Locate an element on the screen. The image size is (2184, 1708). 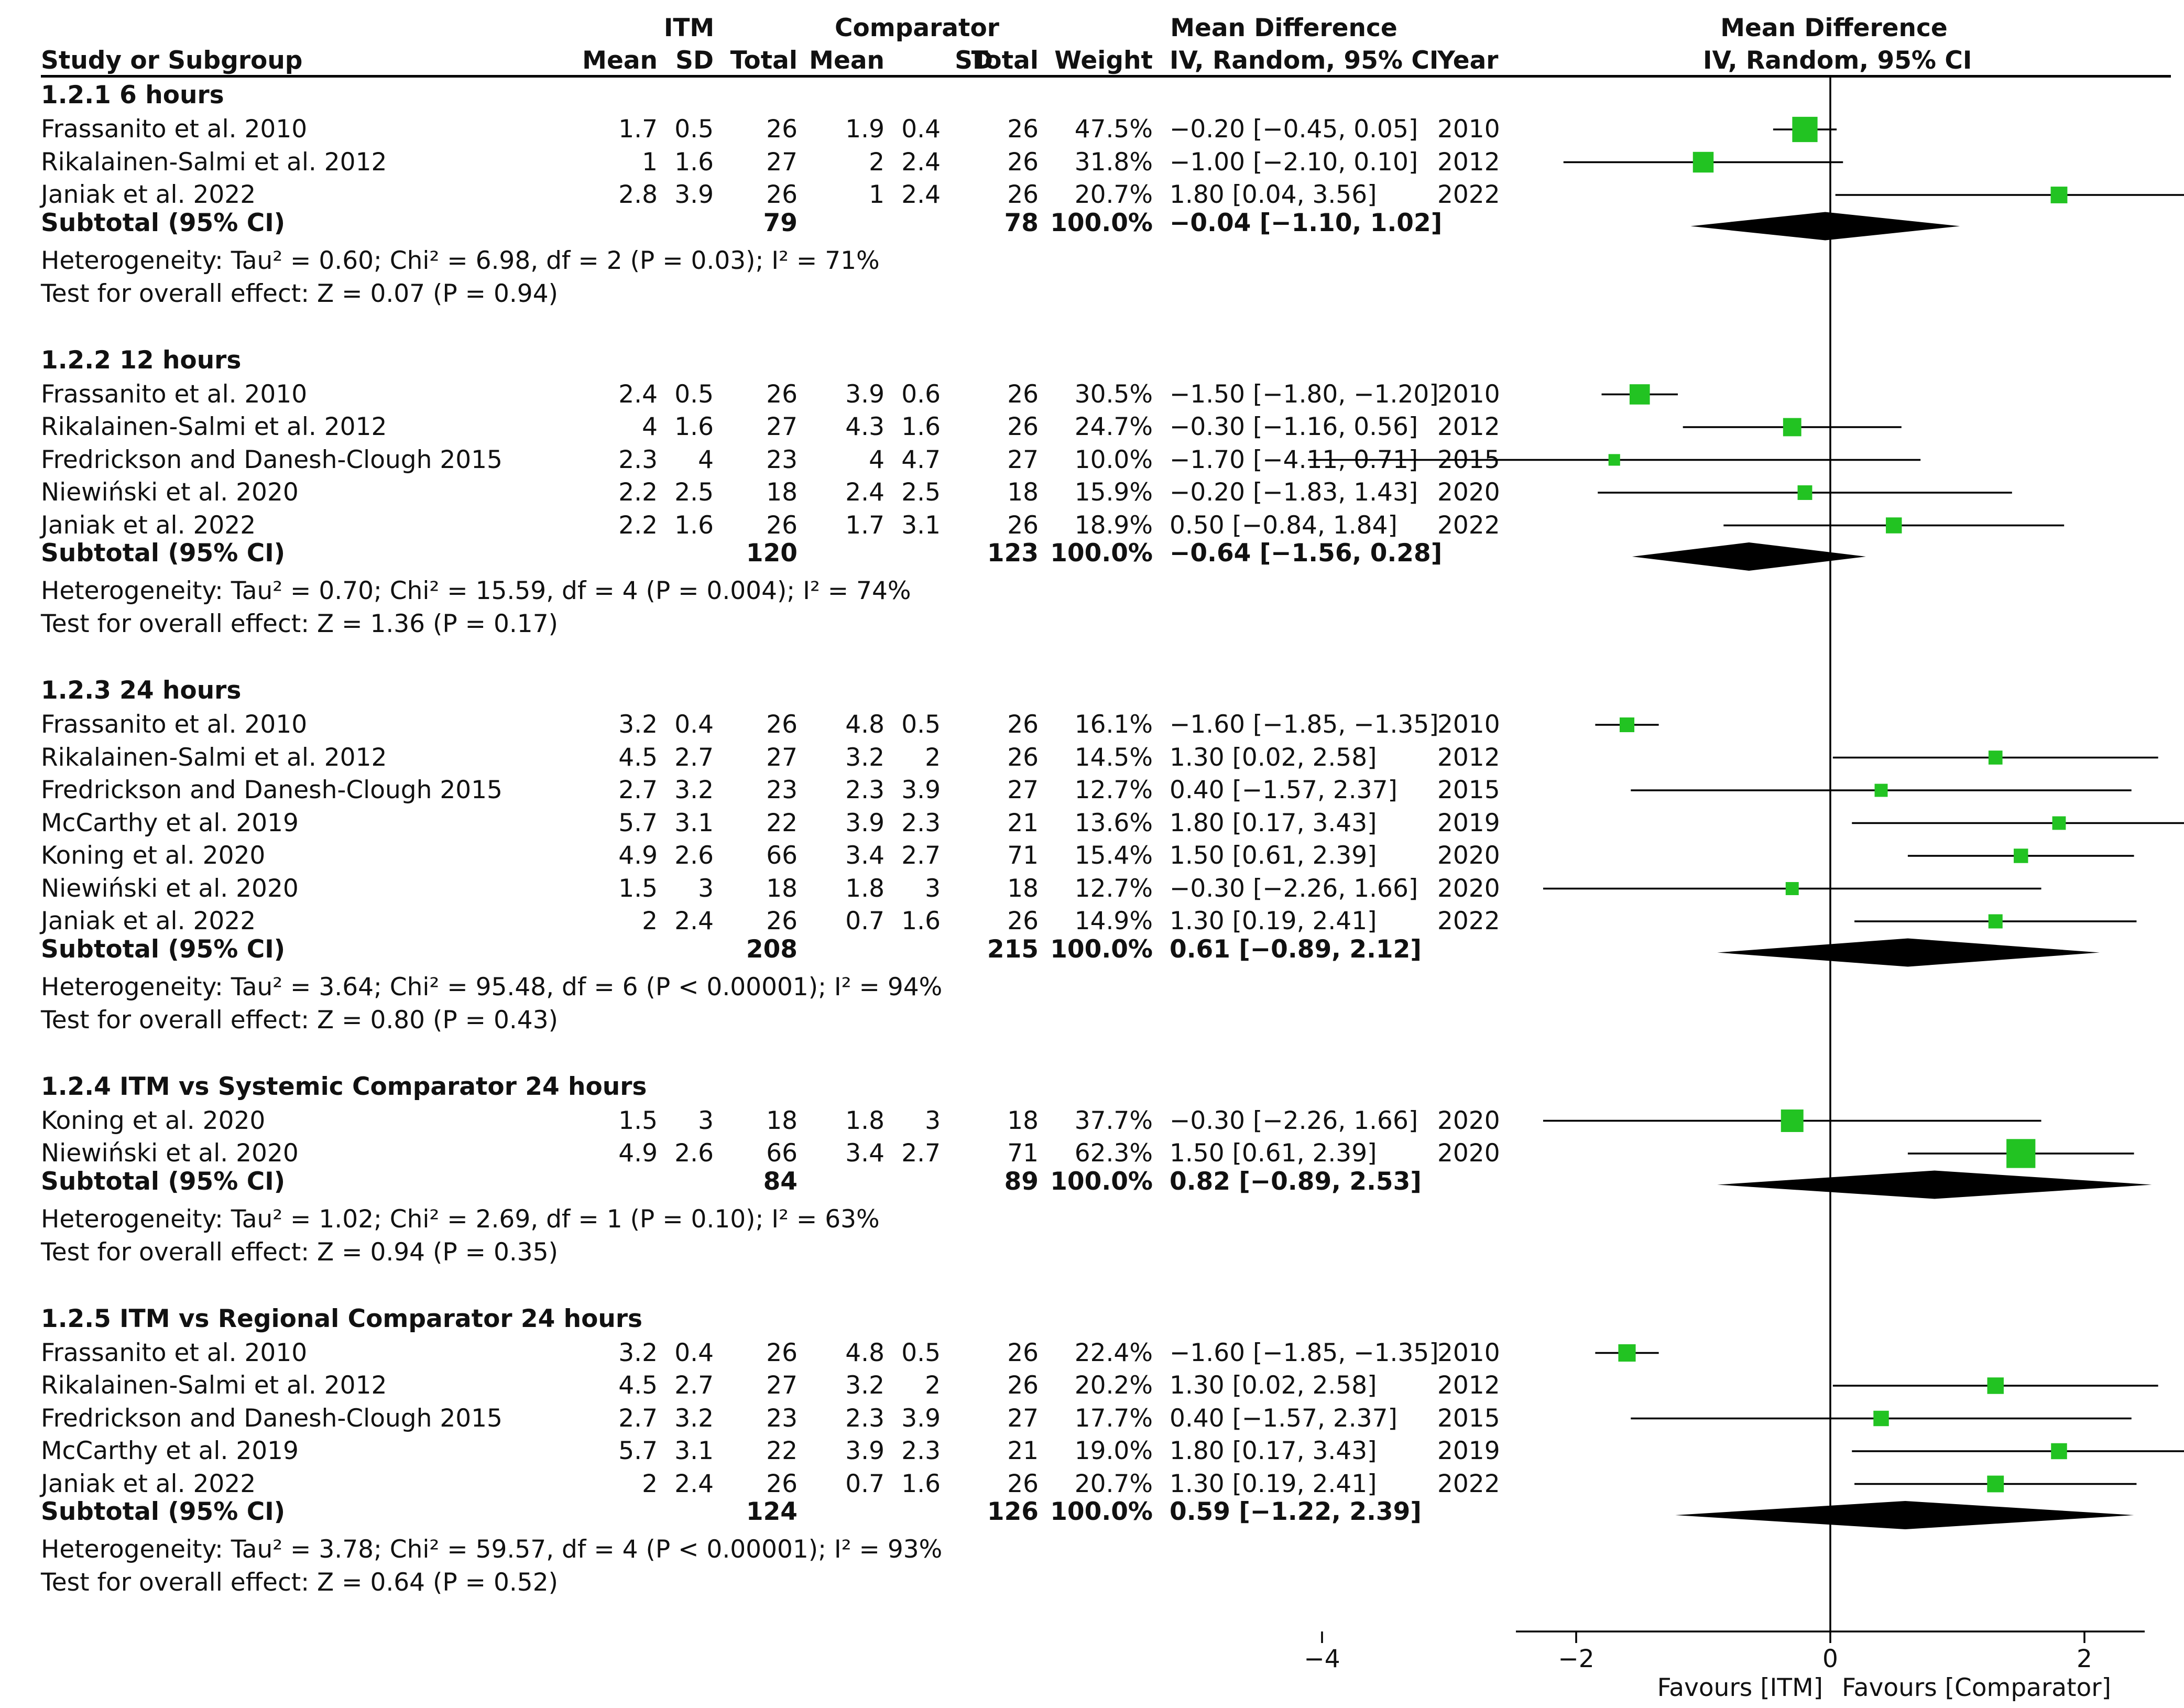
study-sd2: 0.5 is located at coordinates (921, 725).